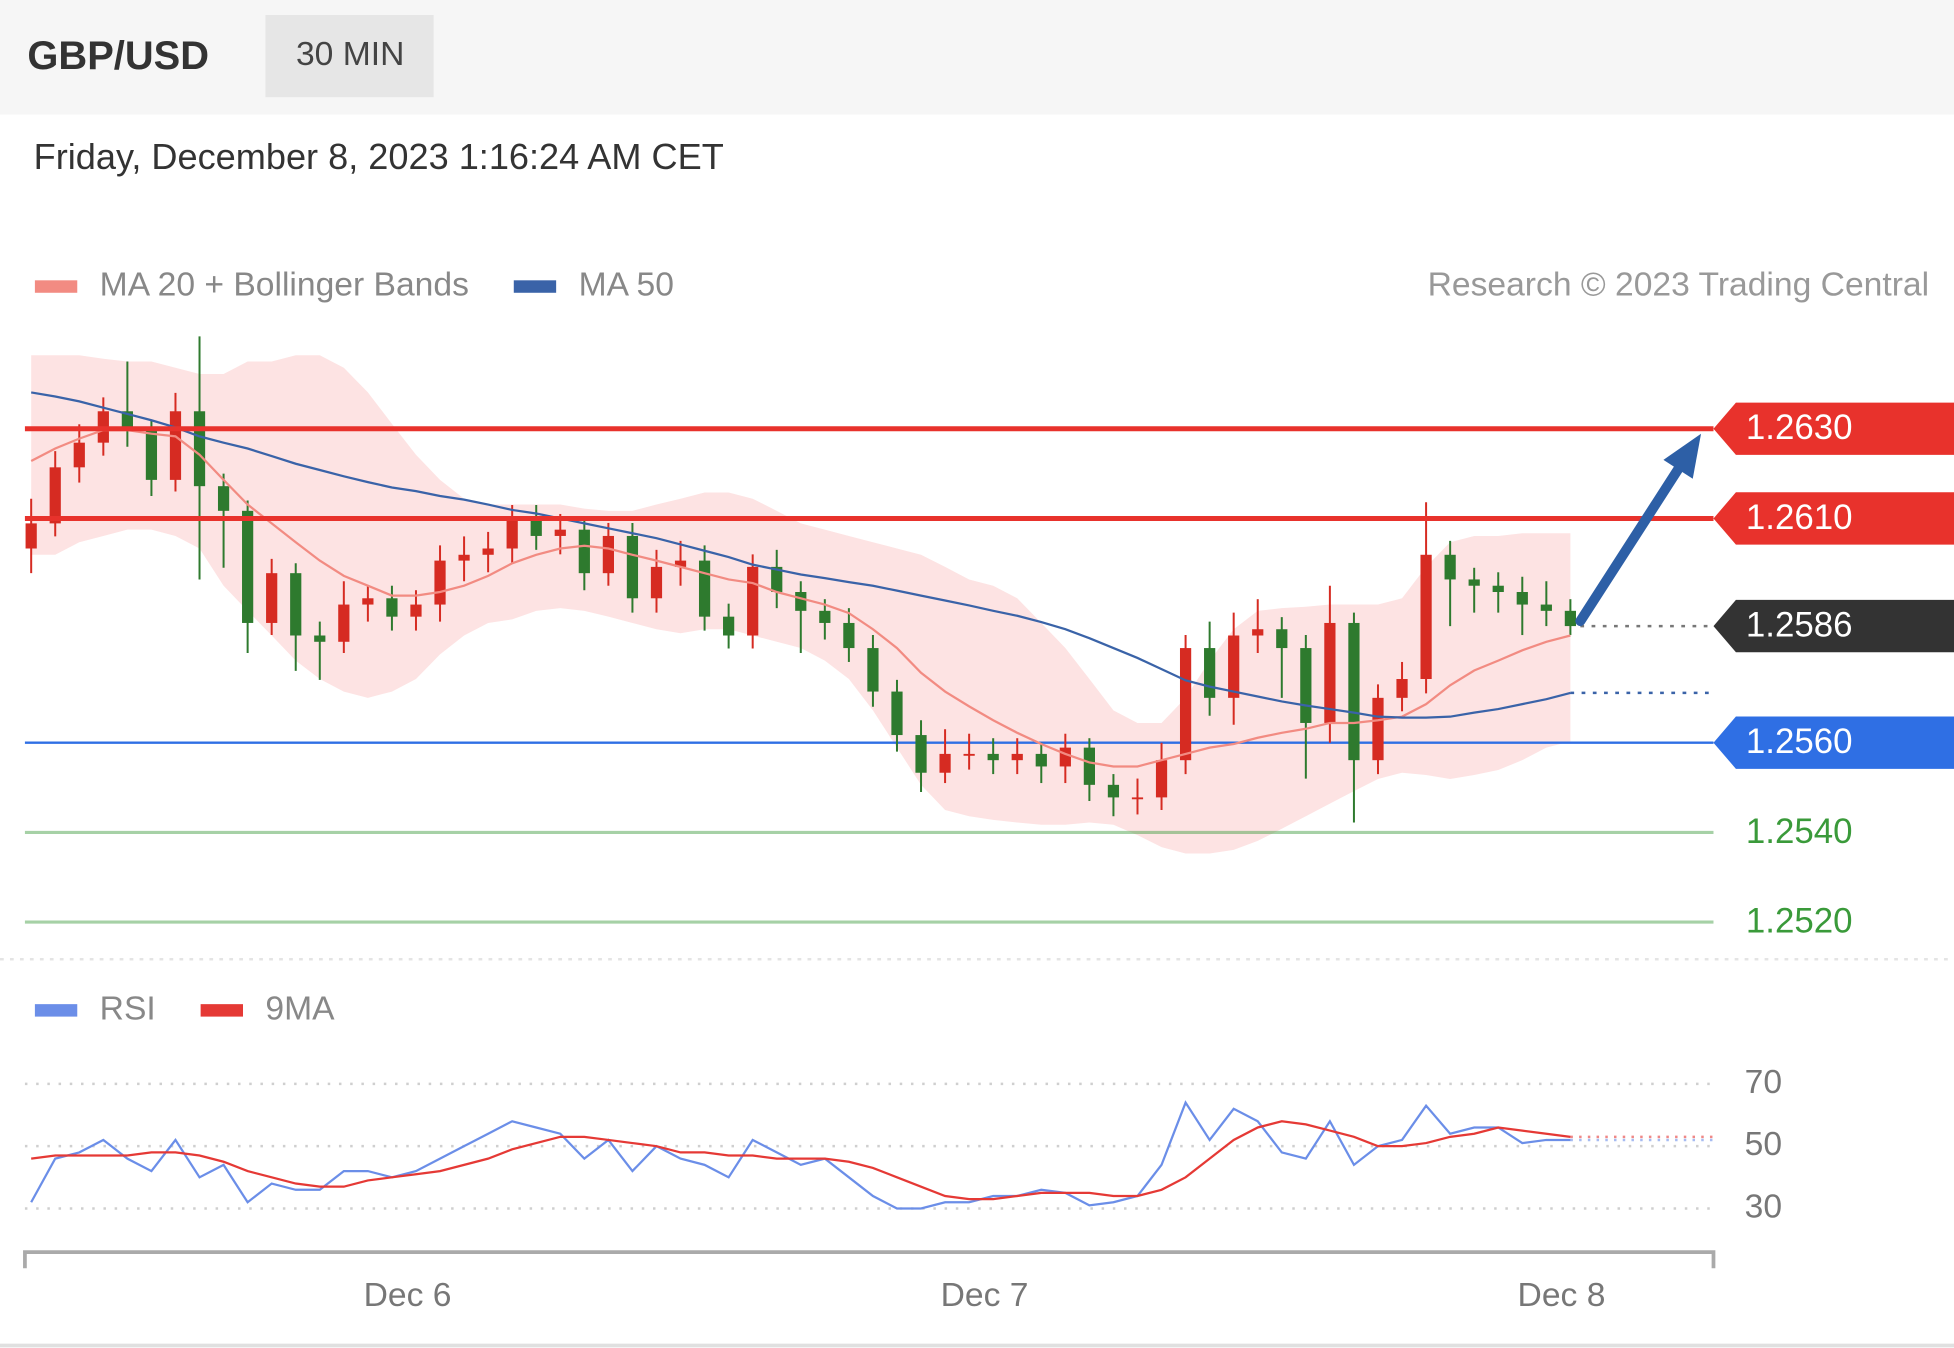 The width and height of the screenshot is (1954, 1348). I want to click on x-axis, so click(869, 1259).